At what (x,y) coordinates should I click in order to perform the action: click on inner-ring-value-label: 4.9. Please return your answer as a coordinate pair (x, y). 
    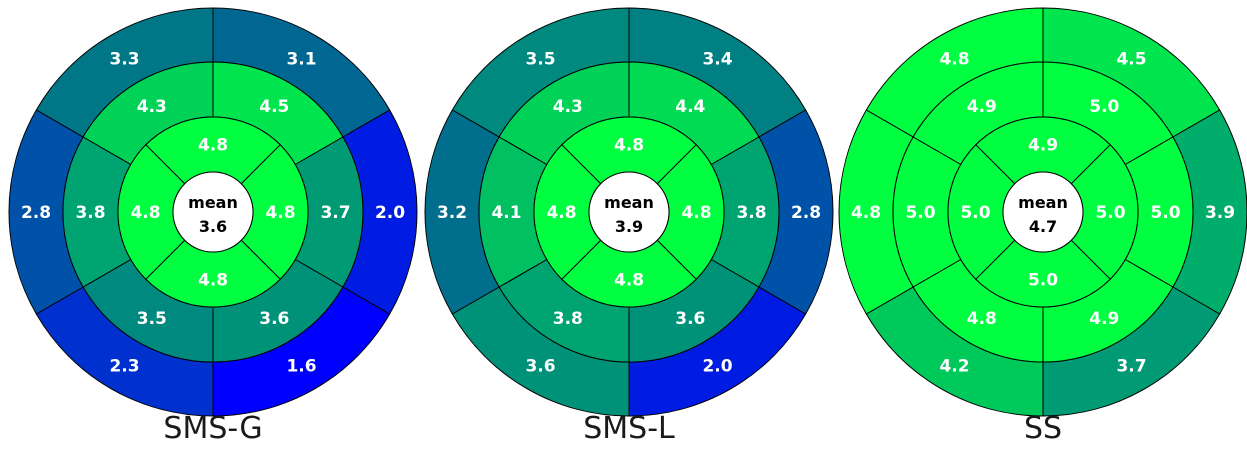
    Looking at the image, I should click on (1043, 146).